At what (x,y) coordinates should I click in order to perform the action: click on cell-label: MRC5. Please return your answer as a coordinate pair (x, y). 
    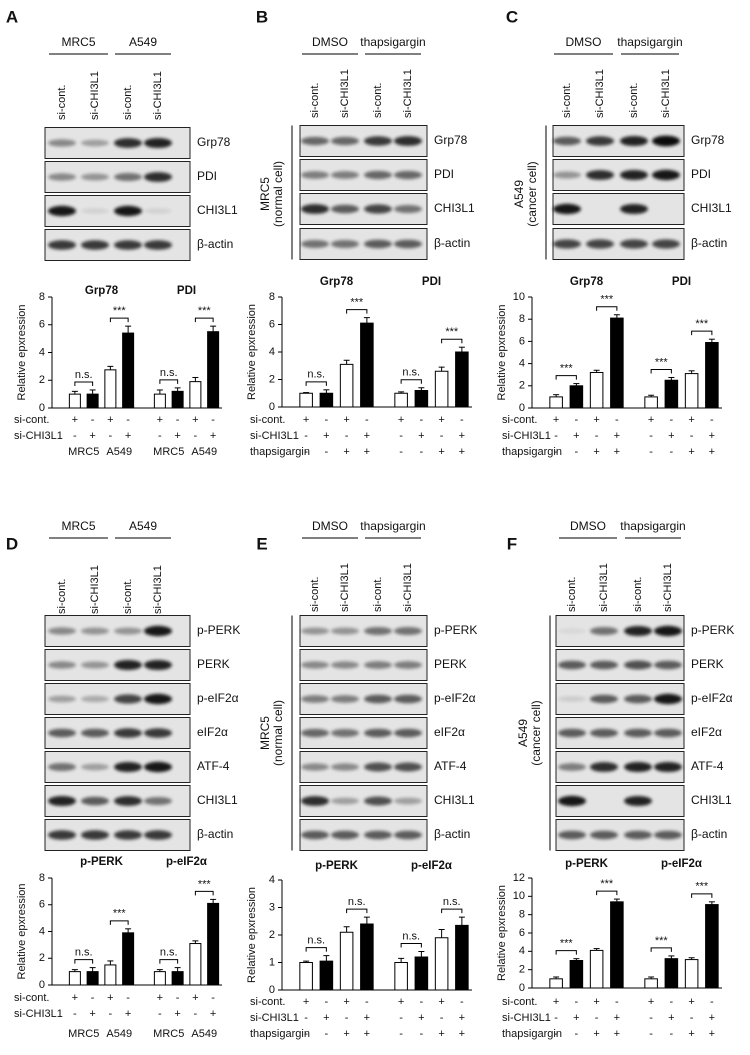
    Looking at the image, I should click on (265, 194).